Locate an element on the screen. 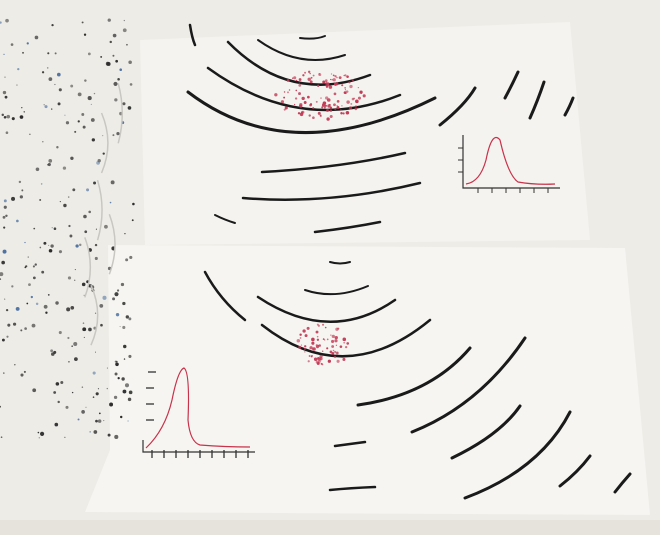 The width and height of the screenshot is (660, 535). sketch-plot-top is located at coordinates (509, 164).